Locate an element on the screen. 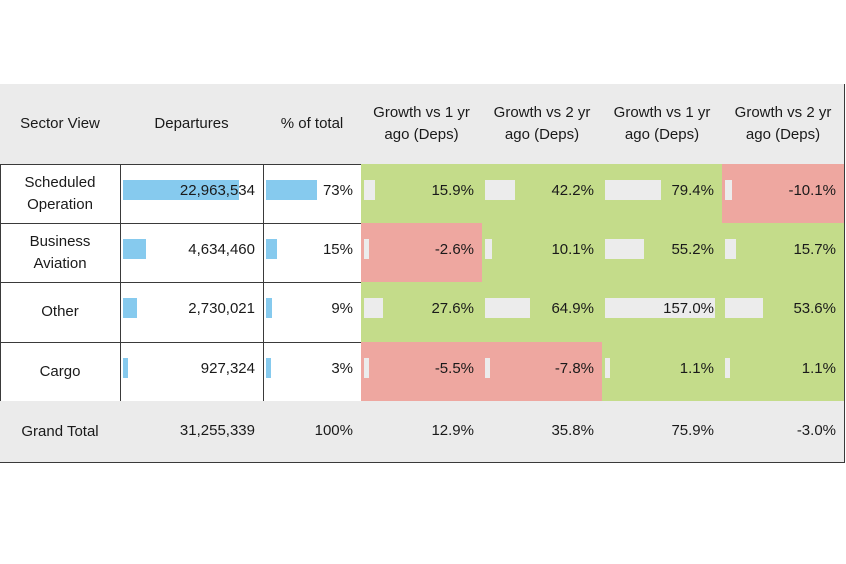  column-header: Sector View is located at coordinates (60, 124).